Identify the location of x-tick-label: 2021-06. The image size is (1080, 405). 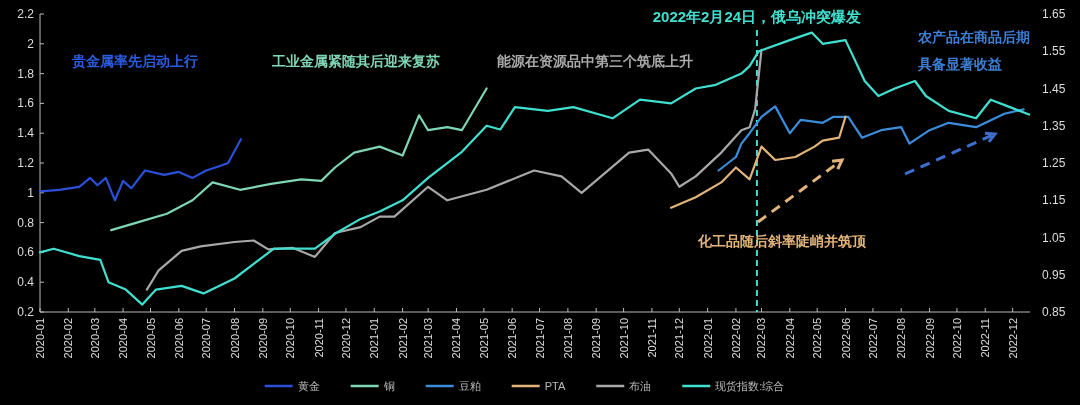
(512, 338).